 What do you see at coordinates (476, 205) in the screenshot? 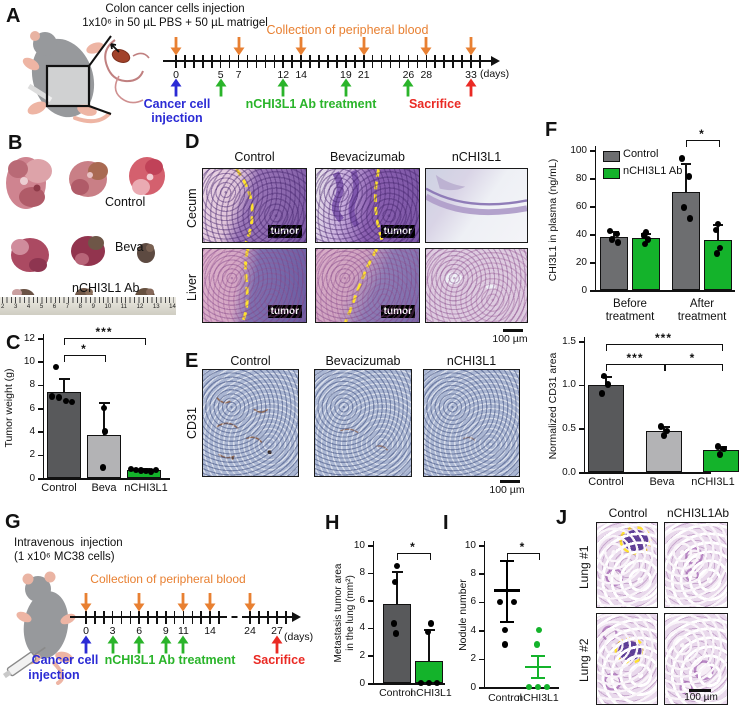
I see `cecum-nchi3l1-image` at bounding box center [476, 205].